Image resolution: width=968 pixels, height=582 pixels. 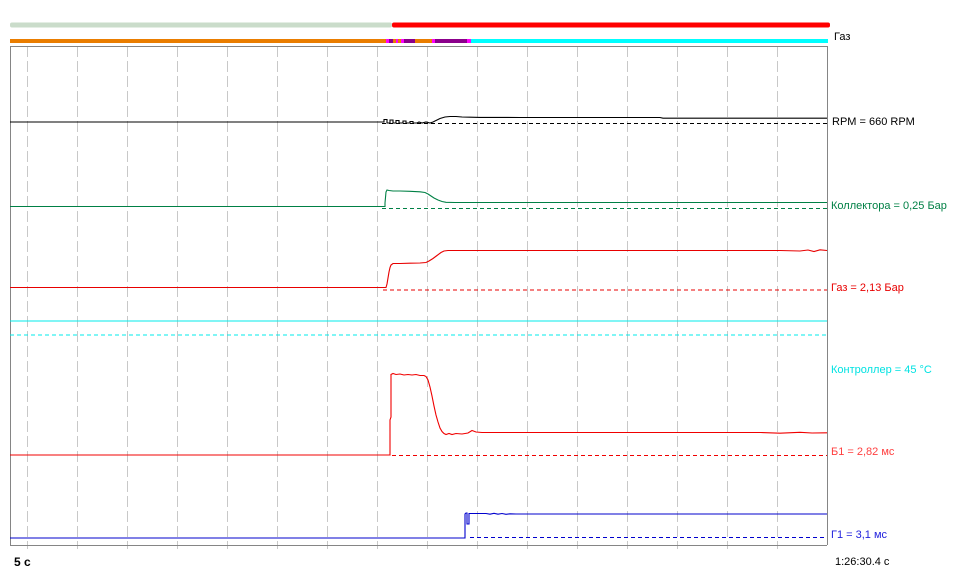 I want to click on trace-rpm, so click(x=418, y=119).